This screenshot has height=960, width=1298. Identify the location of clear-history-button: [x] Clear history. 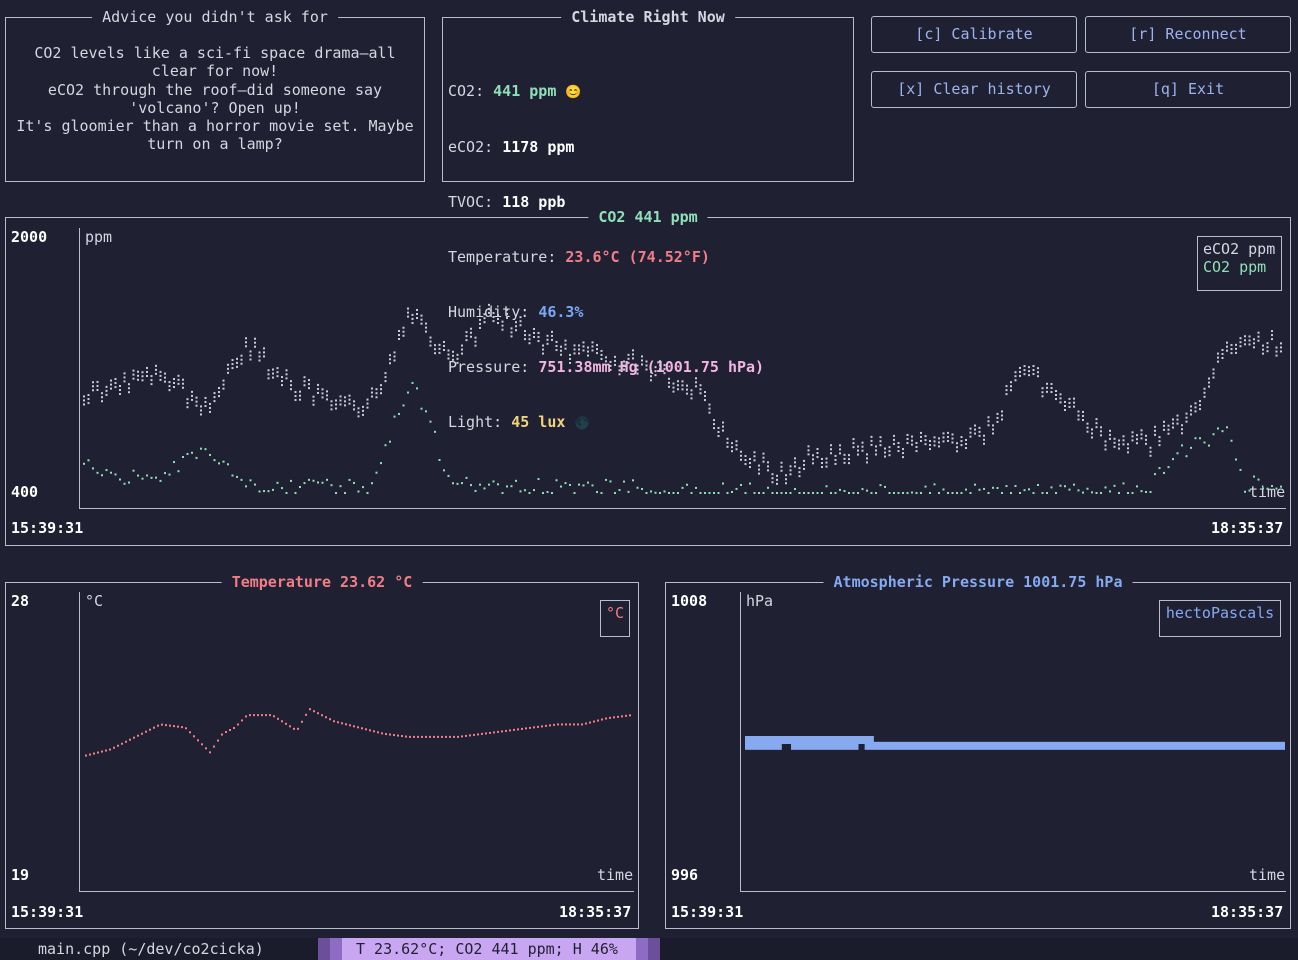
(974, 89).